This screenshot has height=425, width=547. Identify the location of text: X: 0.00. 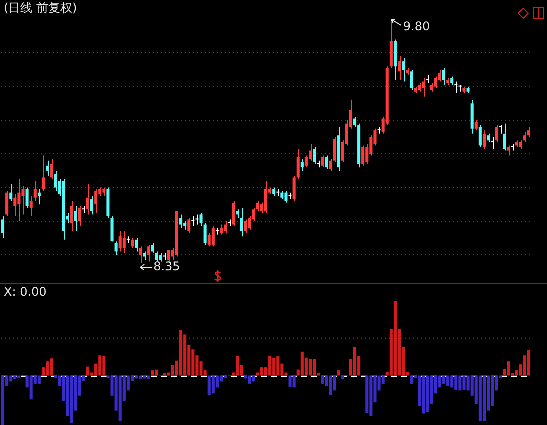
(25, 292).